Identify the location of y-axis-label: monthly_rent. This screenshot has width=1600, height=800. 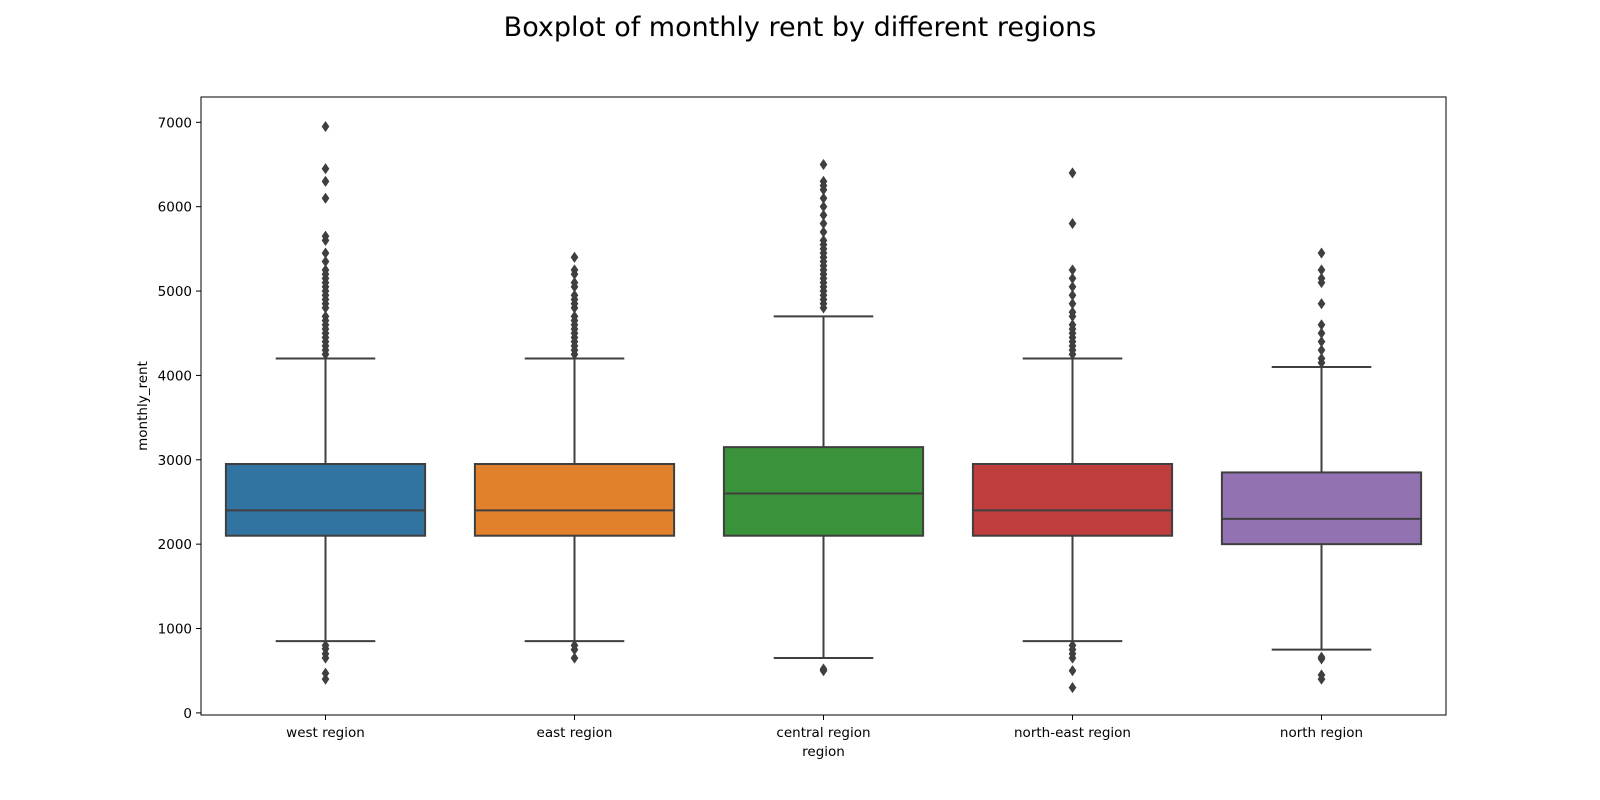
(143, 406).